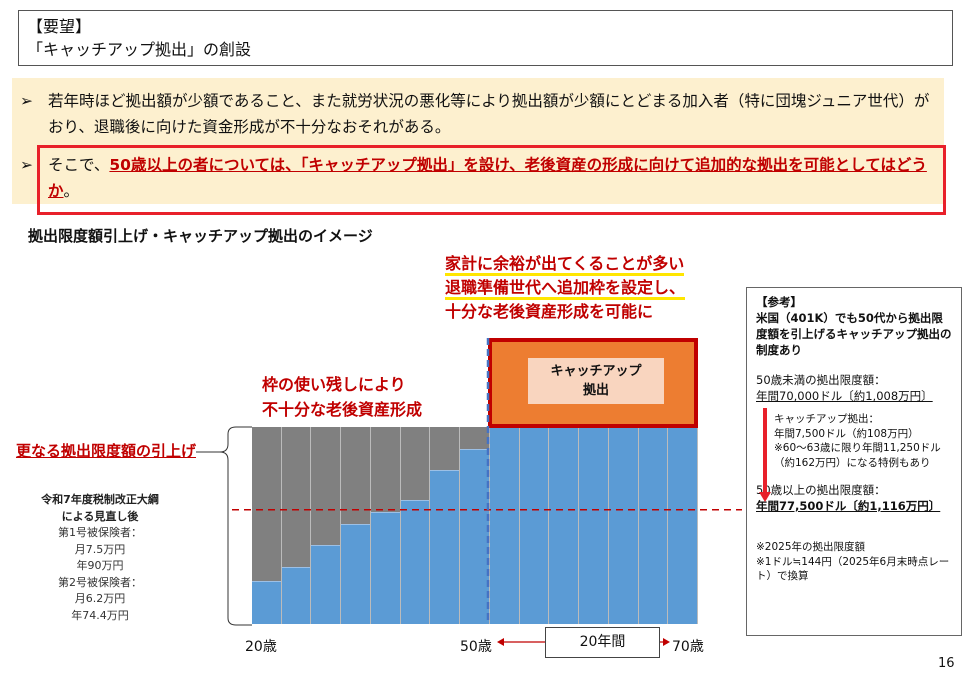 Image resolution: width=966 pixels, height=676 pixels. What do you see at coordinates (100, 499) in the screenshot?
I see `note-line: 令和7年度税制改正大綱` at bounding box center [100, 499].